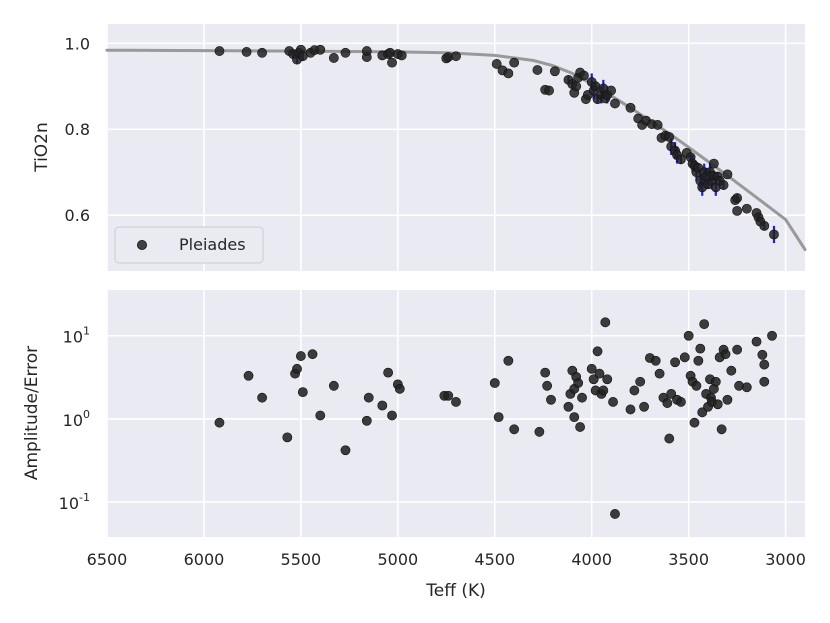  I want to click on legend: Pleiades, so click(189, 245).